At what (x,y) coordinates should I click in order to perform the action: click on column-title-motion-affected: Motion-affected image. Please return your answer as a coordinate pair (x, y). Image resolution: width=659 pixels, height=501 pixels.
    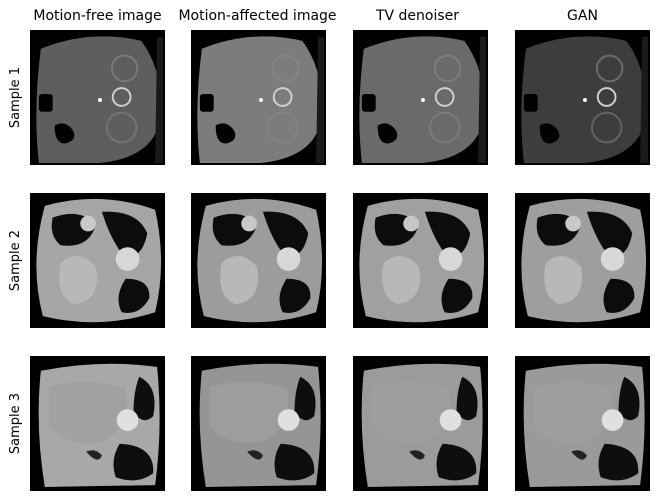
    Looking at the image, I should click on (257, 18).